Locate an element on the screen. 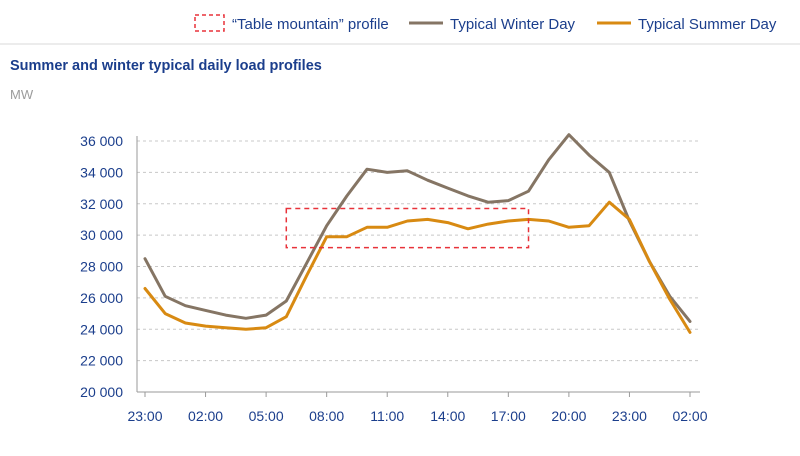 The width and height of the screenshot is (800, 456). y-tick-label: 24 000 is located at coordinates (101, 329).